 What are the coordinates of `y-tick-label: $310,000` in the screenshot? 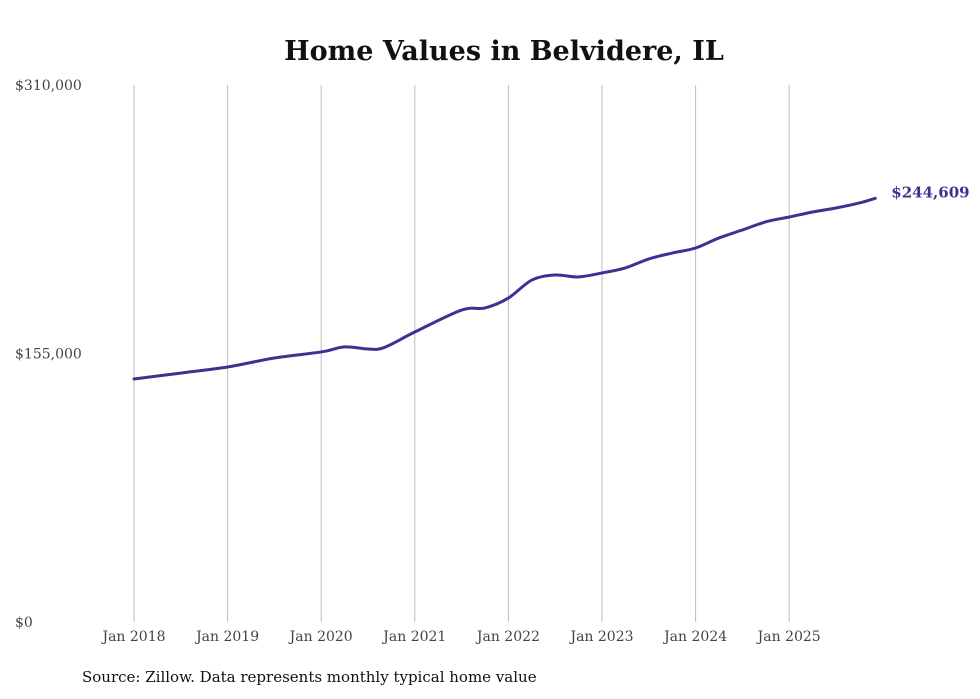 It's located at (48, 86).